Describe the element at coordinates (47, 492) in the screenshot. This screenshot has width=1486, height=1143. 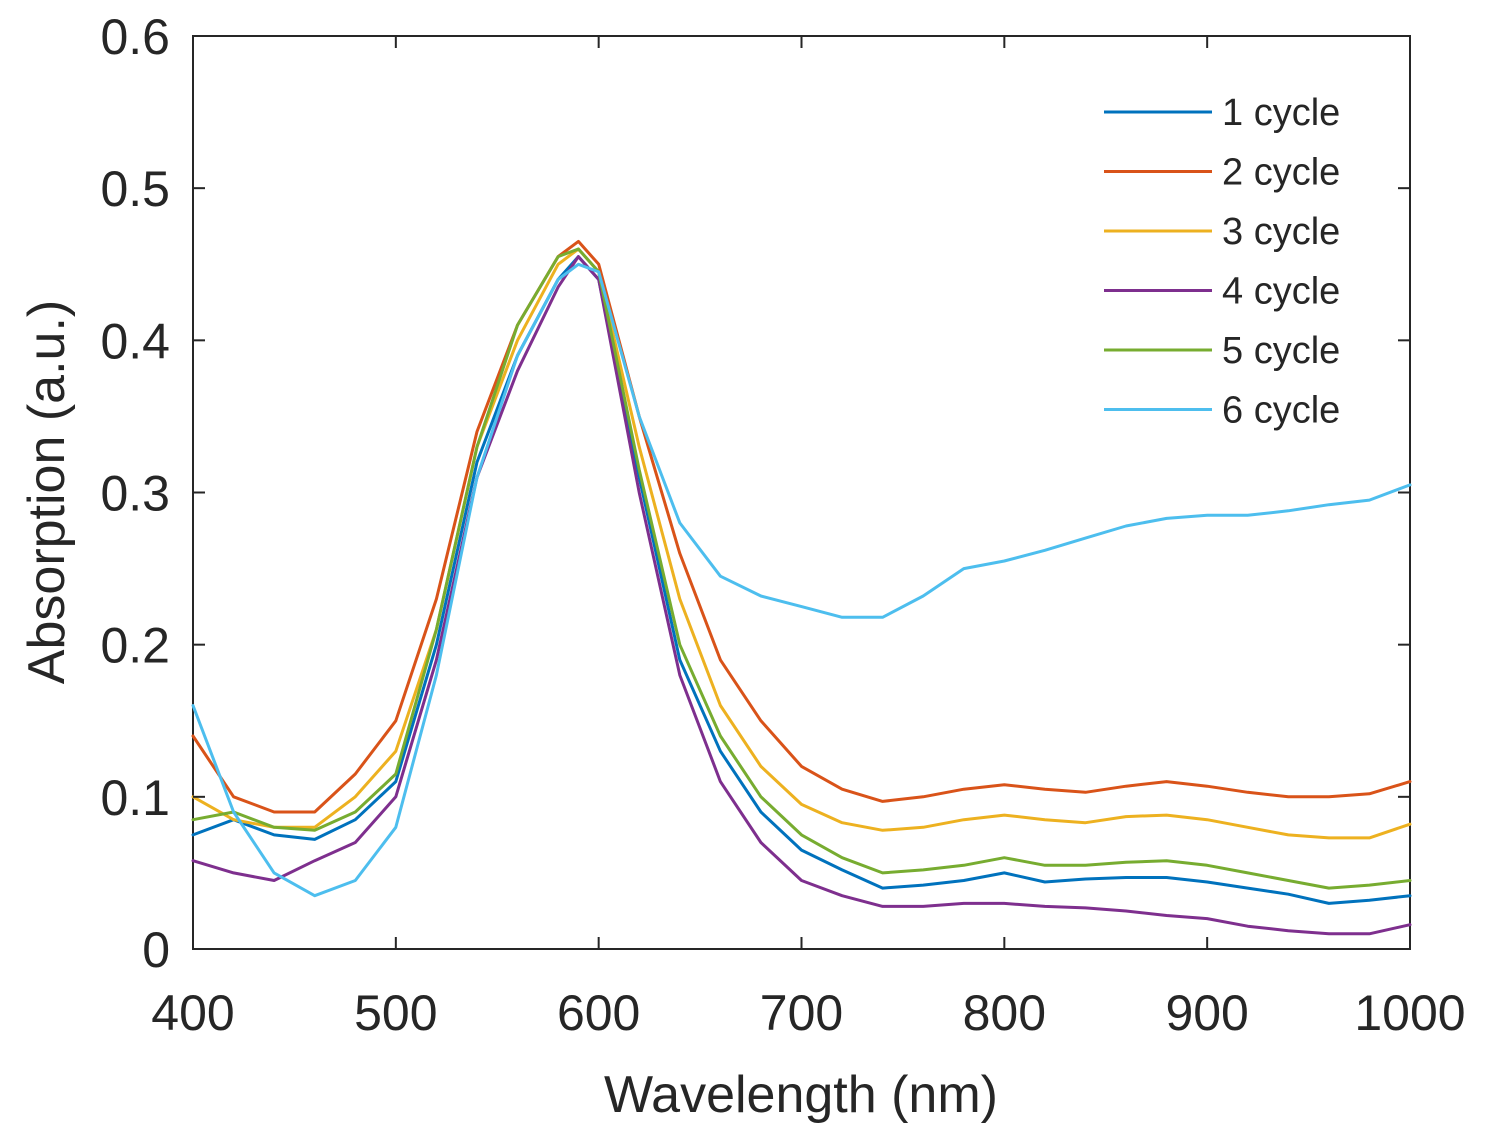
I see `y-axis-label: Absorption (a.u.)` at that location.